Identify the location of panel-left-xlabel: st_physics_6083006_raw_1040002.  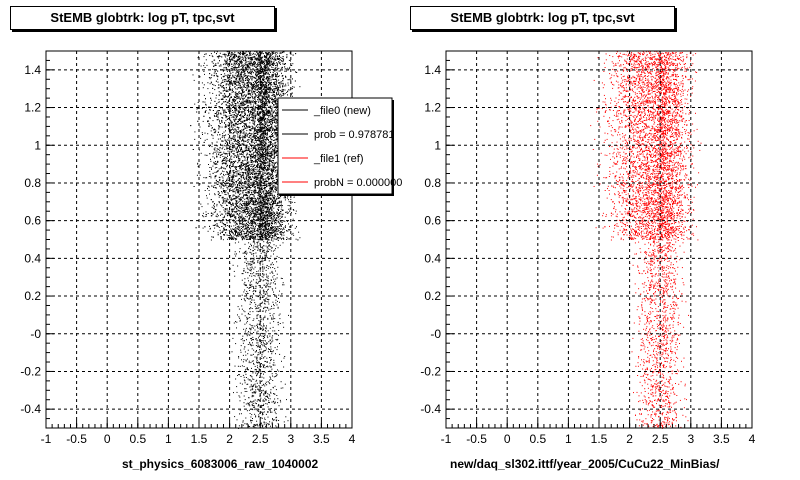
(220, 464).